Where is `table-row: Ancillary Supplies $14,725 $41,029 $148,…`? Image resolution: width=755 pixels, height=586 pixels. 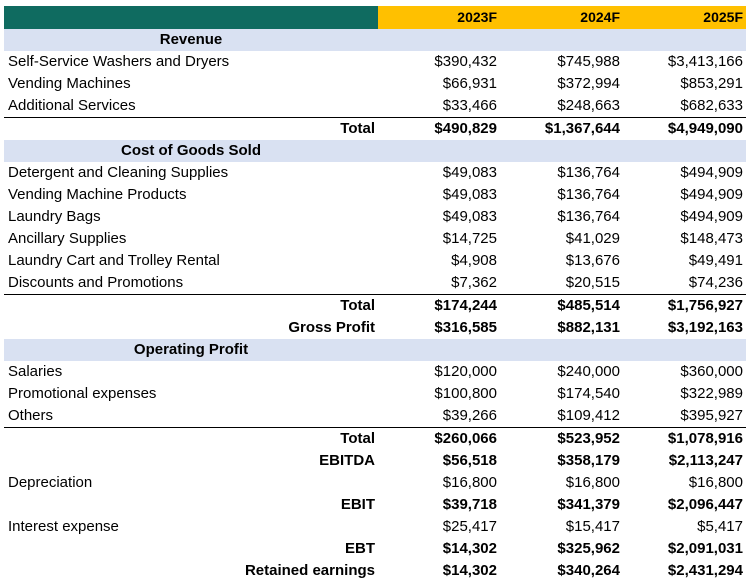 table-row: Ancillary Supplies $14,725 $41,029 $148,… is located at coordinates (375, 239).